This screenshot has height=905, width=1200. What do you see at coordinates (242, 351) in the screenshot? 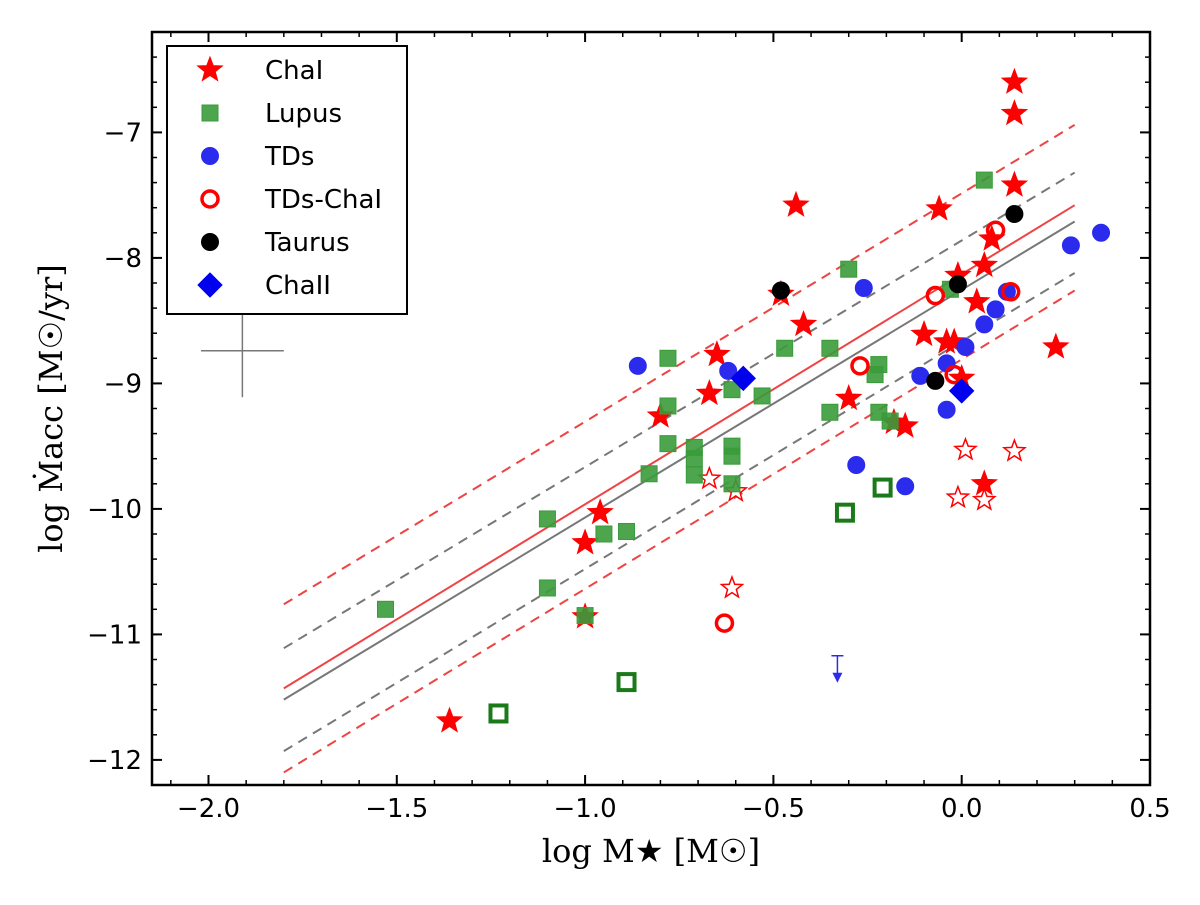
I see `error-cross` at bounding box center [242, 351].